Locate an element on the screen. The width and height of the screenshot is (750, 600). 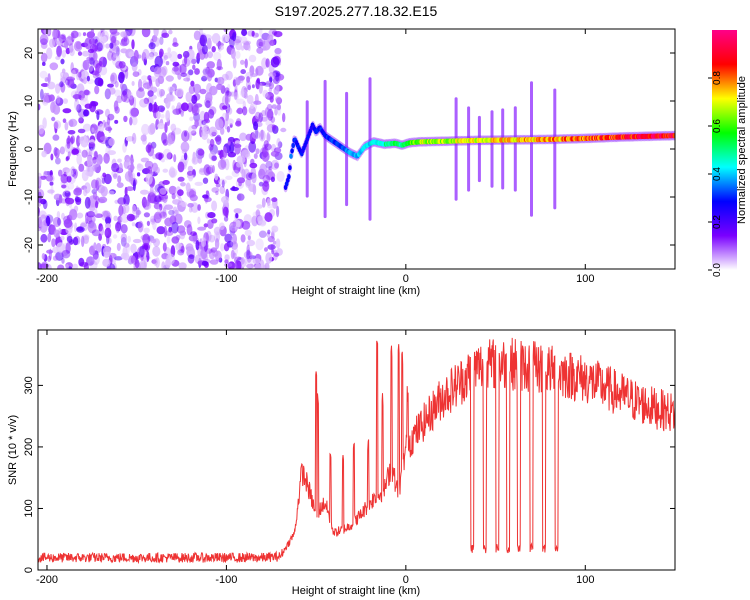
y-tick-label: 200 is located at coordinates (29, 447).